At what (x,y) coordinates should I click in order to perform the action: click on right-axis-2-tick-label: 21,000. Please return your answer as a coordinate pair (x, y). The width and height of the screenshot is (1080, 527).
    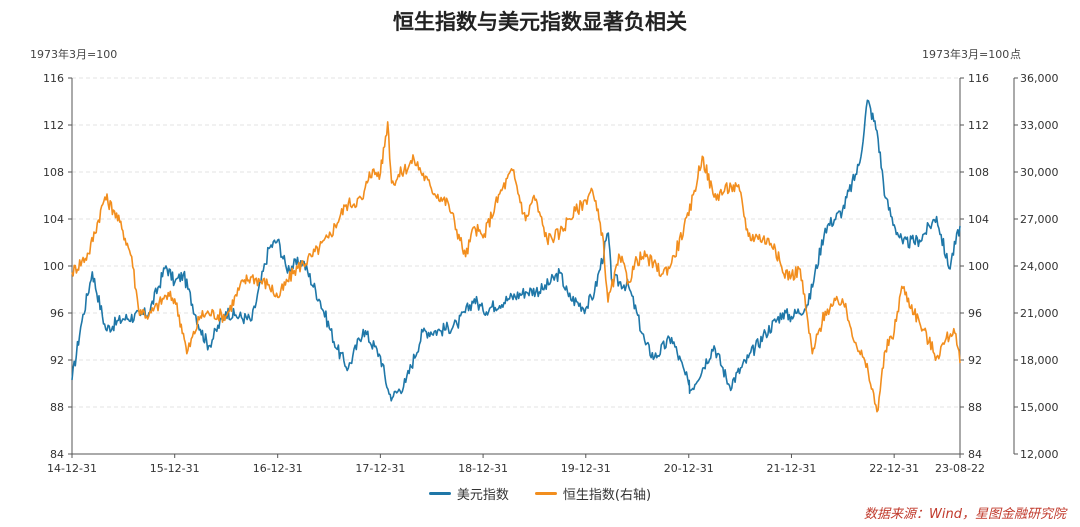
    Looking at the image, I should click on (1039, 313).